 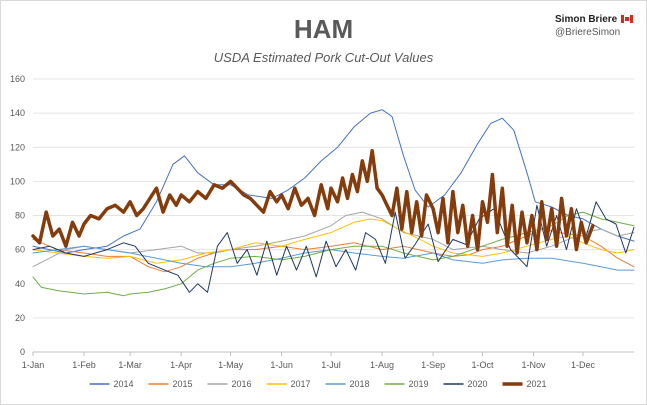 I want to click on x-tick-label: 1-Dec, so click(x=583, y=365).